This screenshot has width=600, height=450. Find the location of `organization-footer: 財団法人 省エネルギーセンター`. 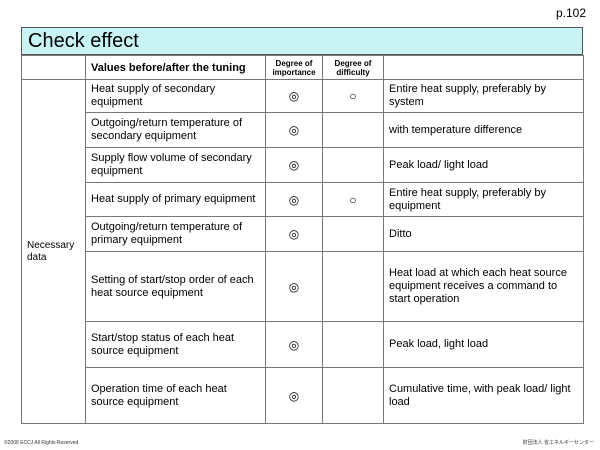

organization-footer: 財団法人 省エネルギーセンター is located at coordinates (558, 443).